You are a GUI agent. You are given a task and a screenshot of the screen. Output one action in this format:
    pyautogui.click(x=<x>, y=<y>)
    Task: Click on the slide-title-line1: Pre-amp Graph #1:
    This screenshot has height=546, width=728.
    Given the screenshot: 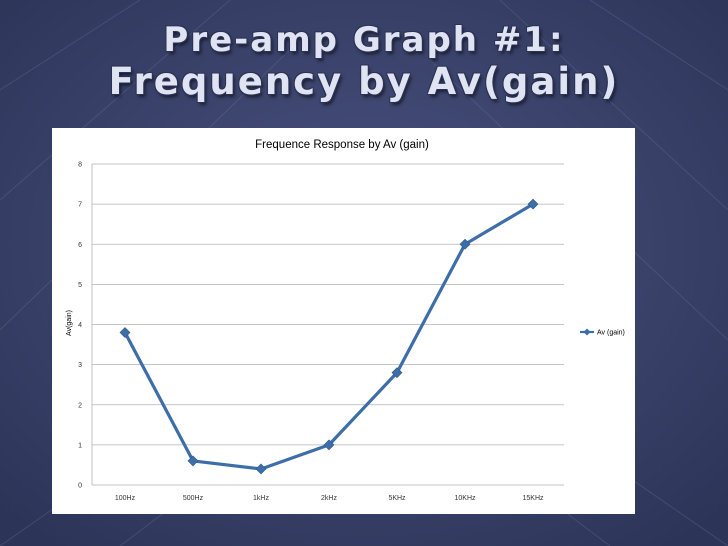 What is the action you would take?
    pyautogui.click(x=364, y=40)
    